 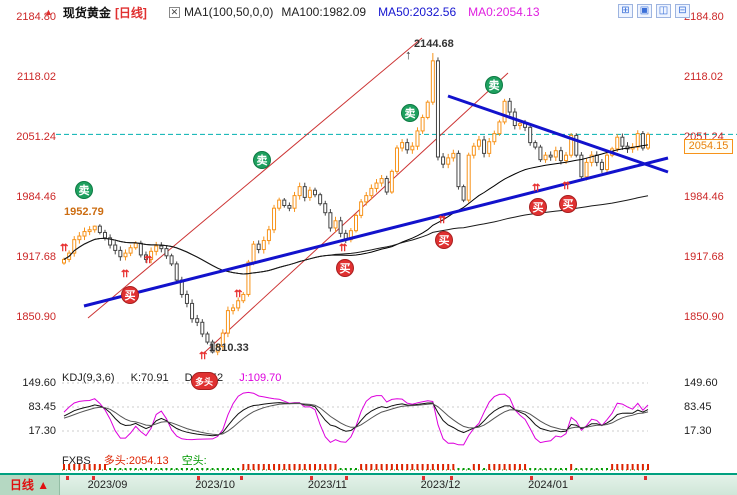 What do you see at coordinates (260, 378) in the screenshot?
I see `kdj-j-value: J:109.70` at bounding box center [260, 378].